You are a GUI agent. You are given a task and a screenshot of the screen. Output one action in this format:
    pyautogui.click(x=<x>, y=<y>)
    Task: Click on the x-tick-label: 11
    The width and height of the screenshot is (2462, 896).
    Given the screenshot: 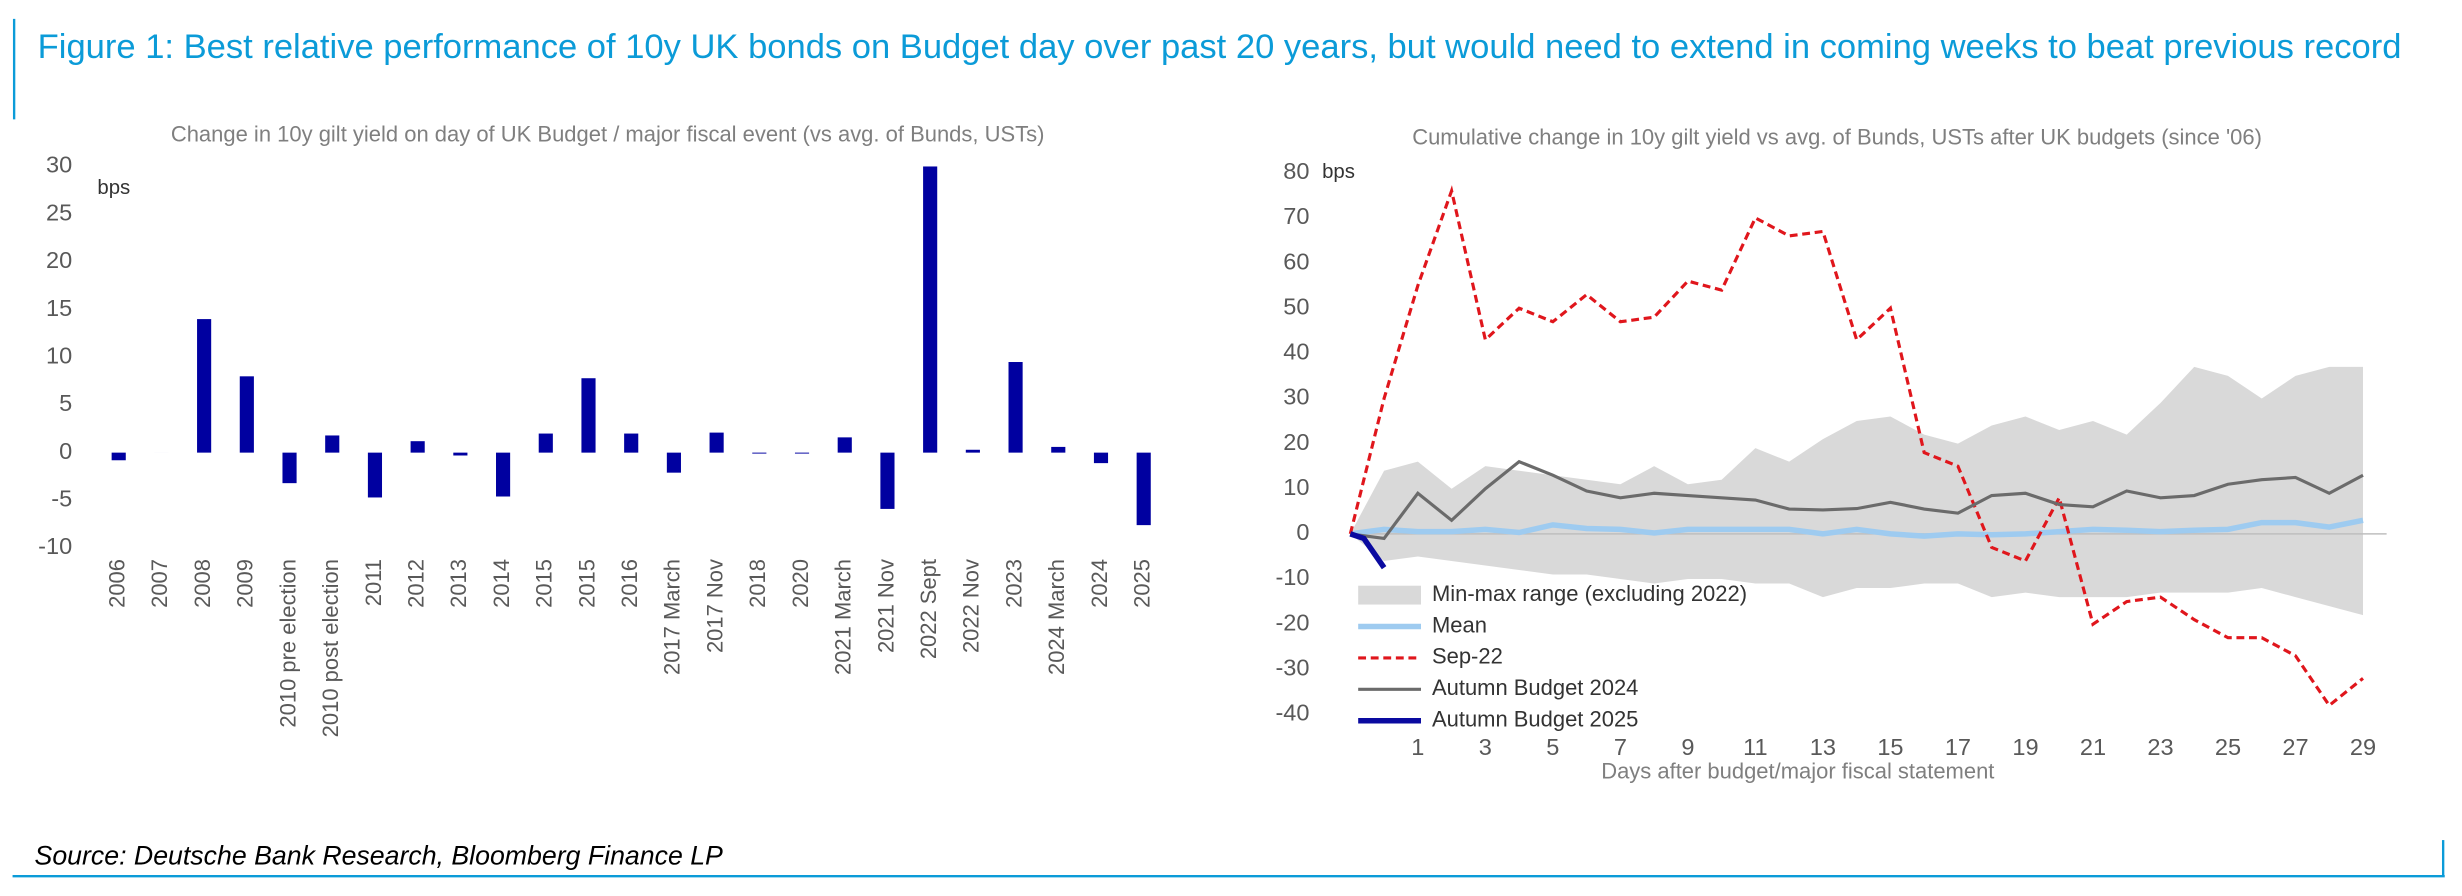 What is the action you would take?
    pyautogui.click(x=1755, y=747)
    